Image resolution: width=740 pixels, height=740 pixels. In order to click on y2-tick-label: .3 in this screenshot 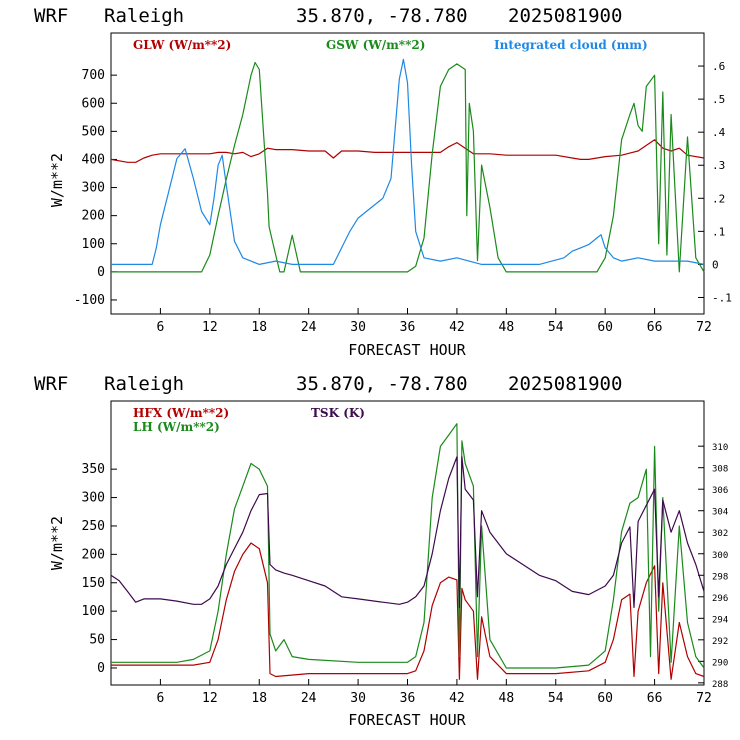, I will do `click(718, 165)`.